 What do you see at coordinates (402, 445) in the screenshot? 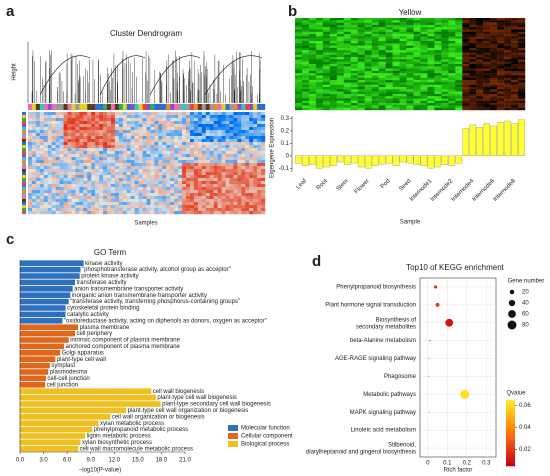
I see `label-line: Stilbenoid,` at bounding box center [402, 445].